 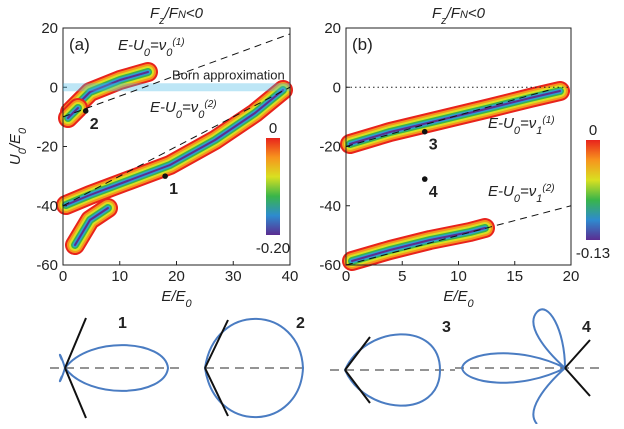 I want to click on colorbar-label: -0.20, so click(x=273, y=248).